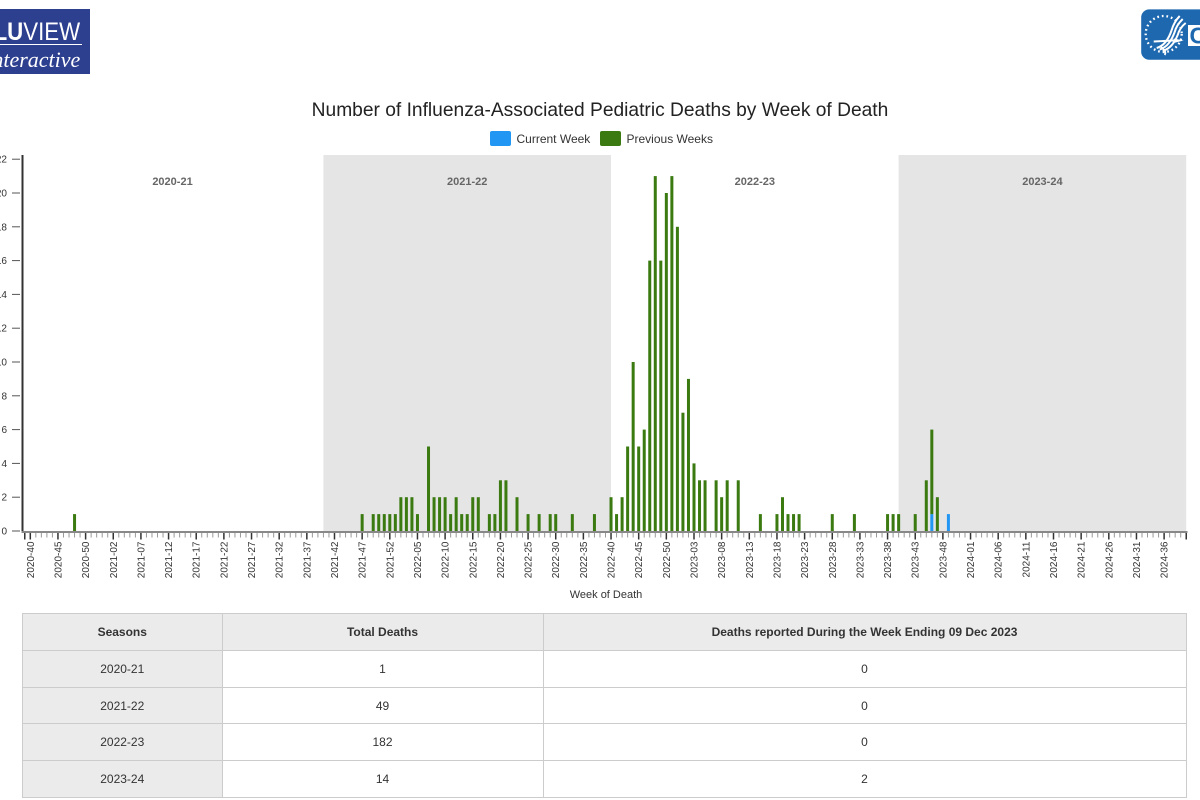  What do you see at coordinates (667, 559) in the screenshot?
I see `svg-text: 2022-50` at bounding box center [667, 559].